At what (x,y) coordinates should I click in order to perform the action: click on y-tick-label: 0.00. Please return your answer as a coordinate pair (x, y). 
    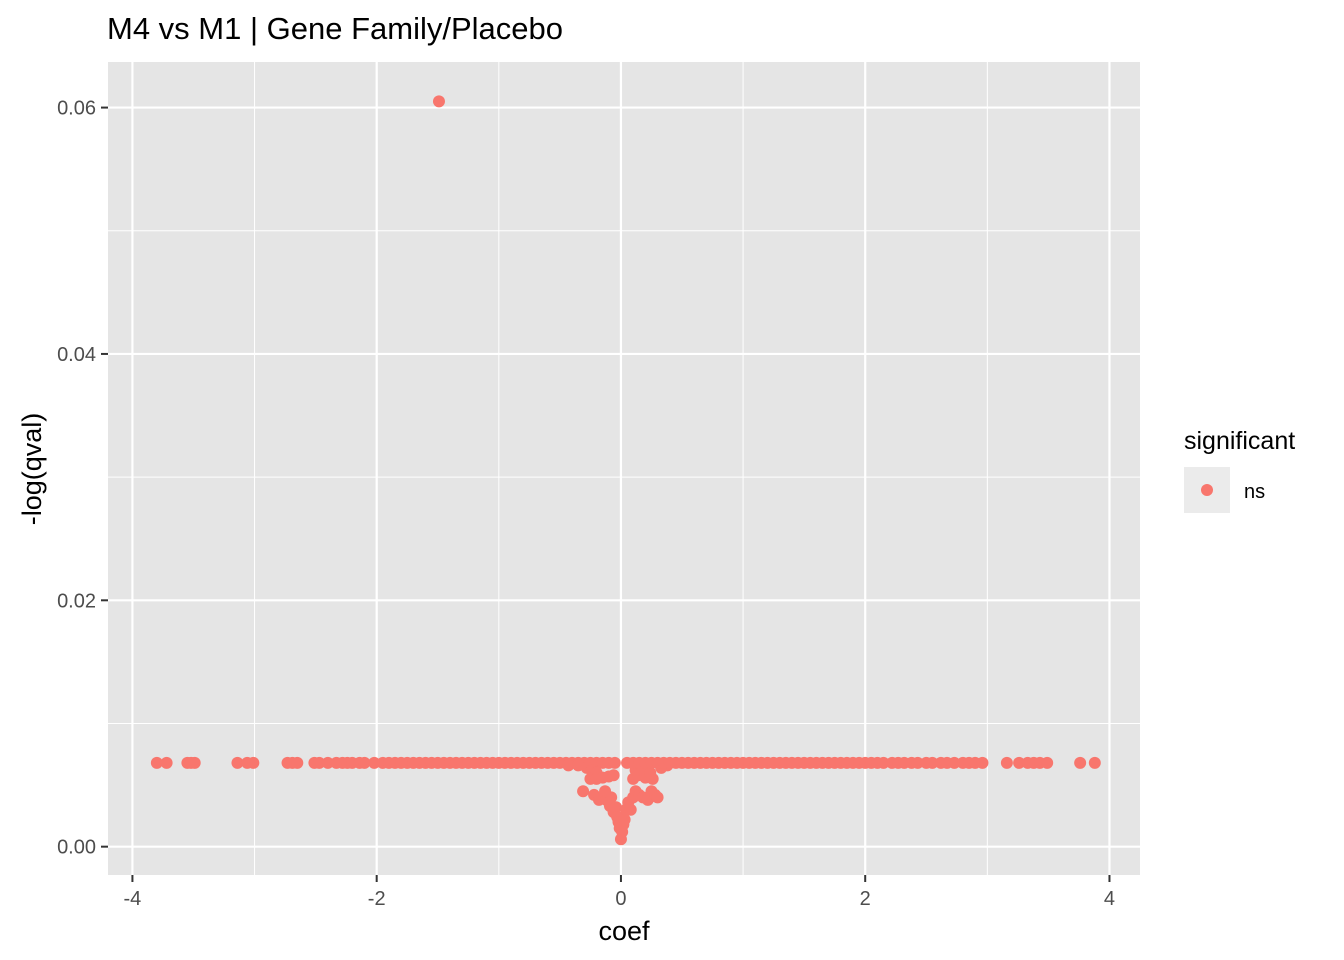
    Looking at the image, I should click on (76, 848).